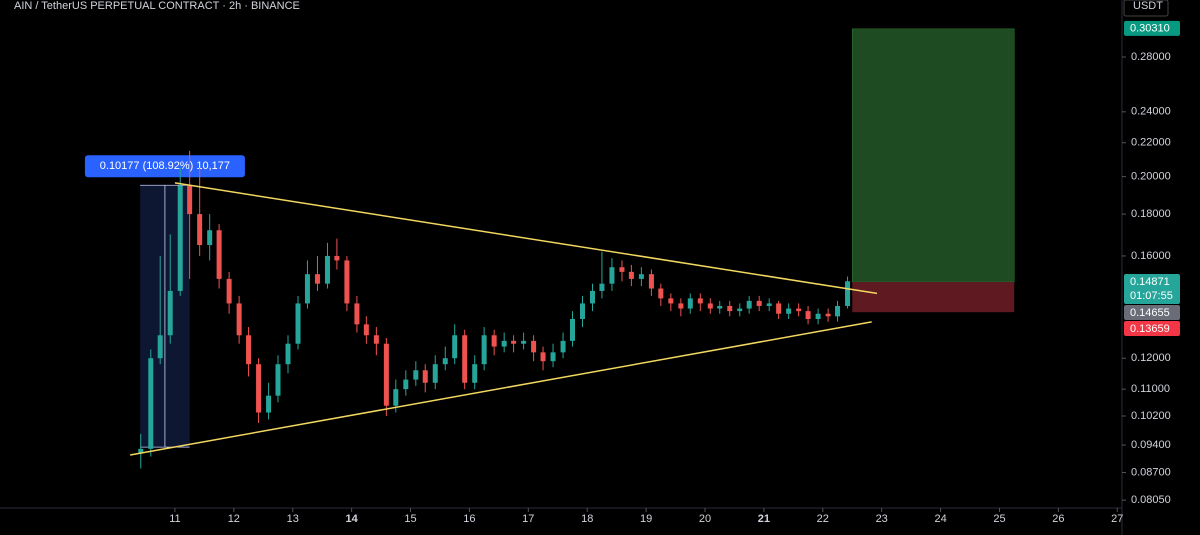 The image size is (1200, 535). I want to click on currency: USDT, so click(1148, 6).